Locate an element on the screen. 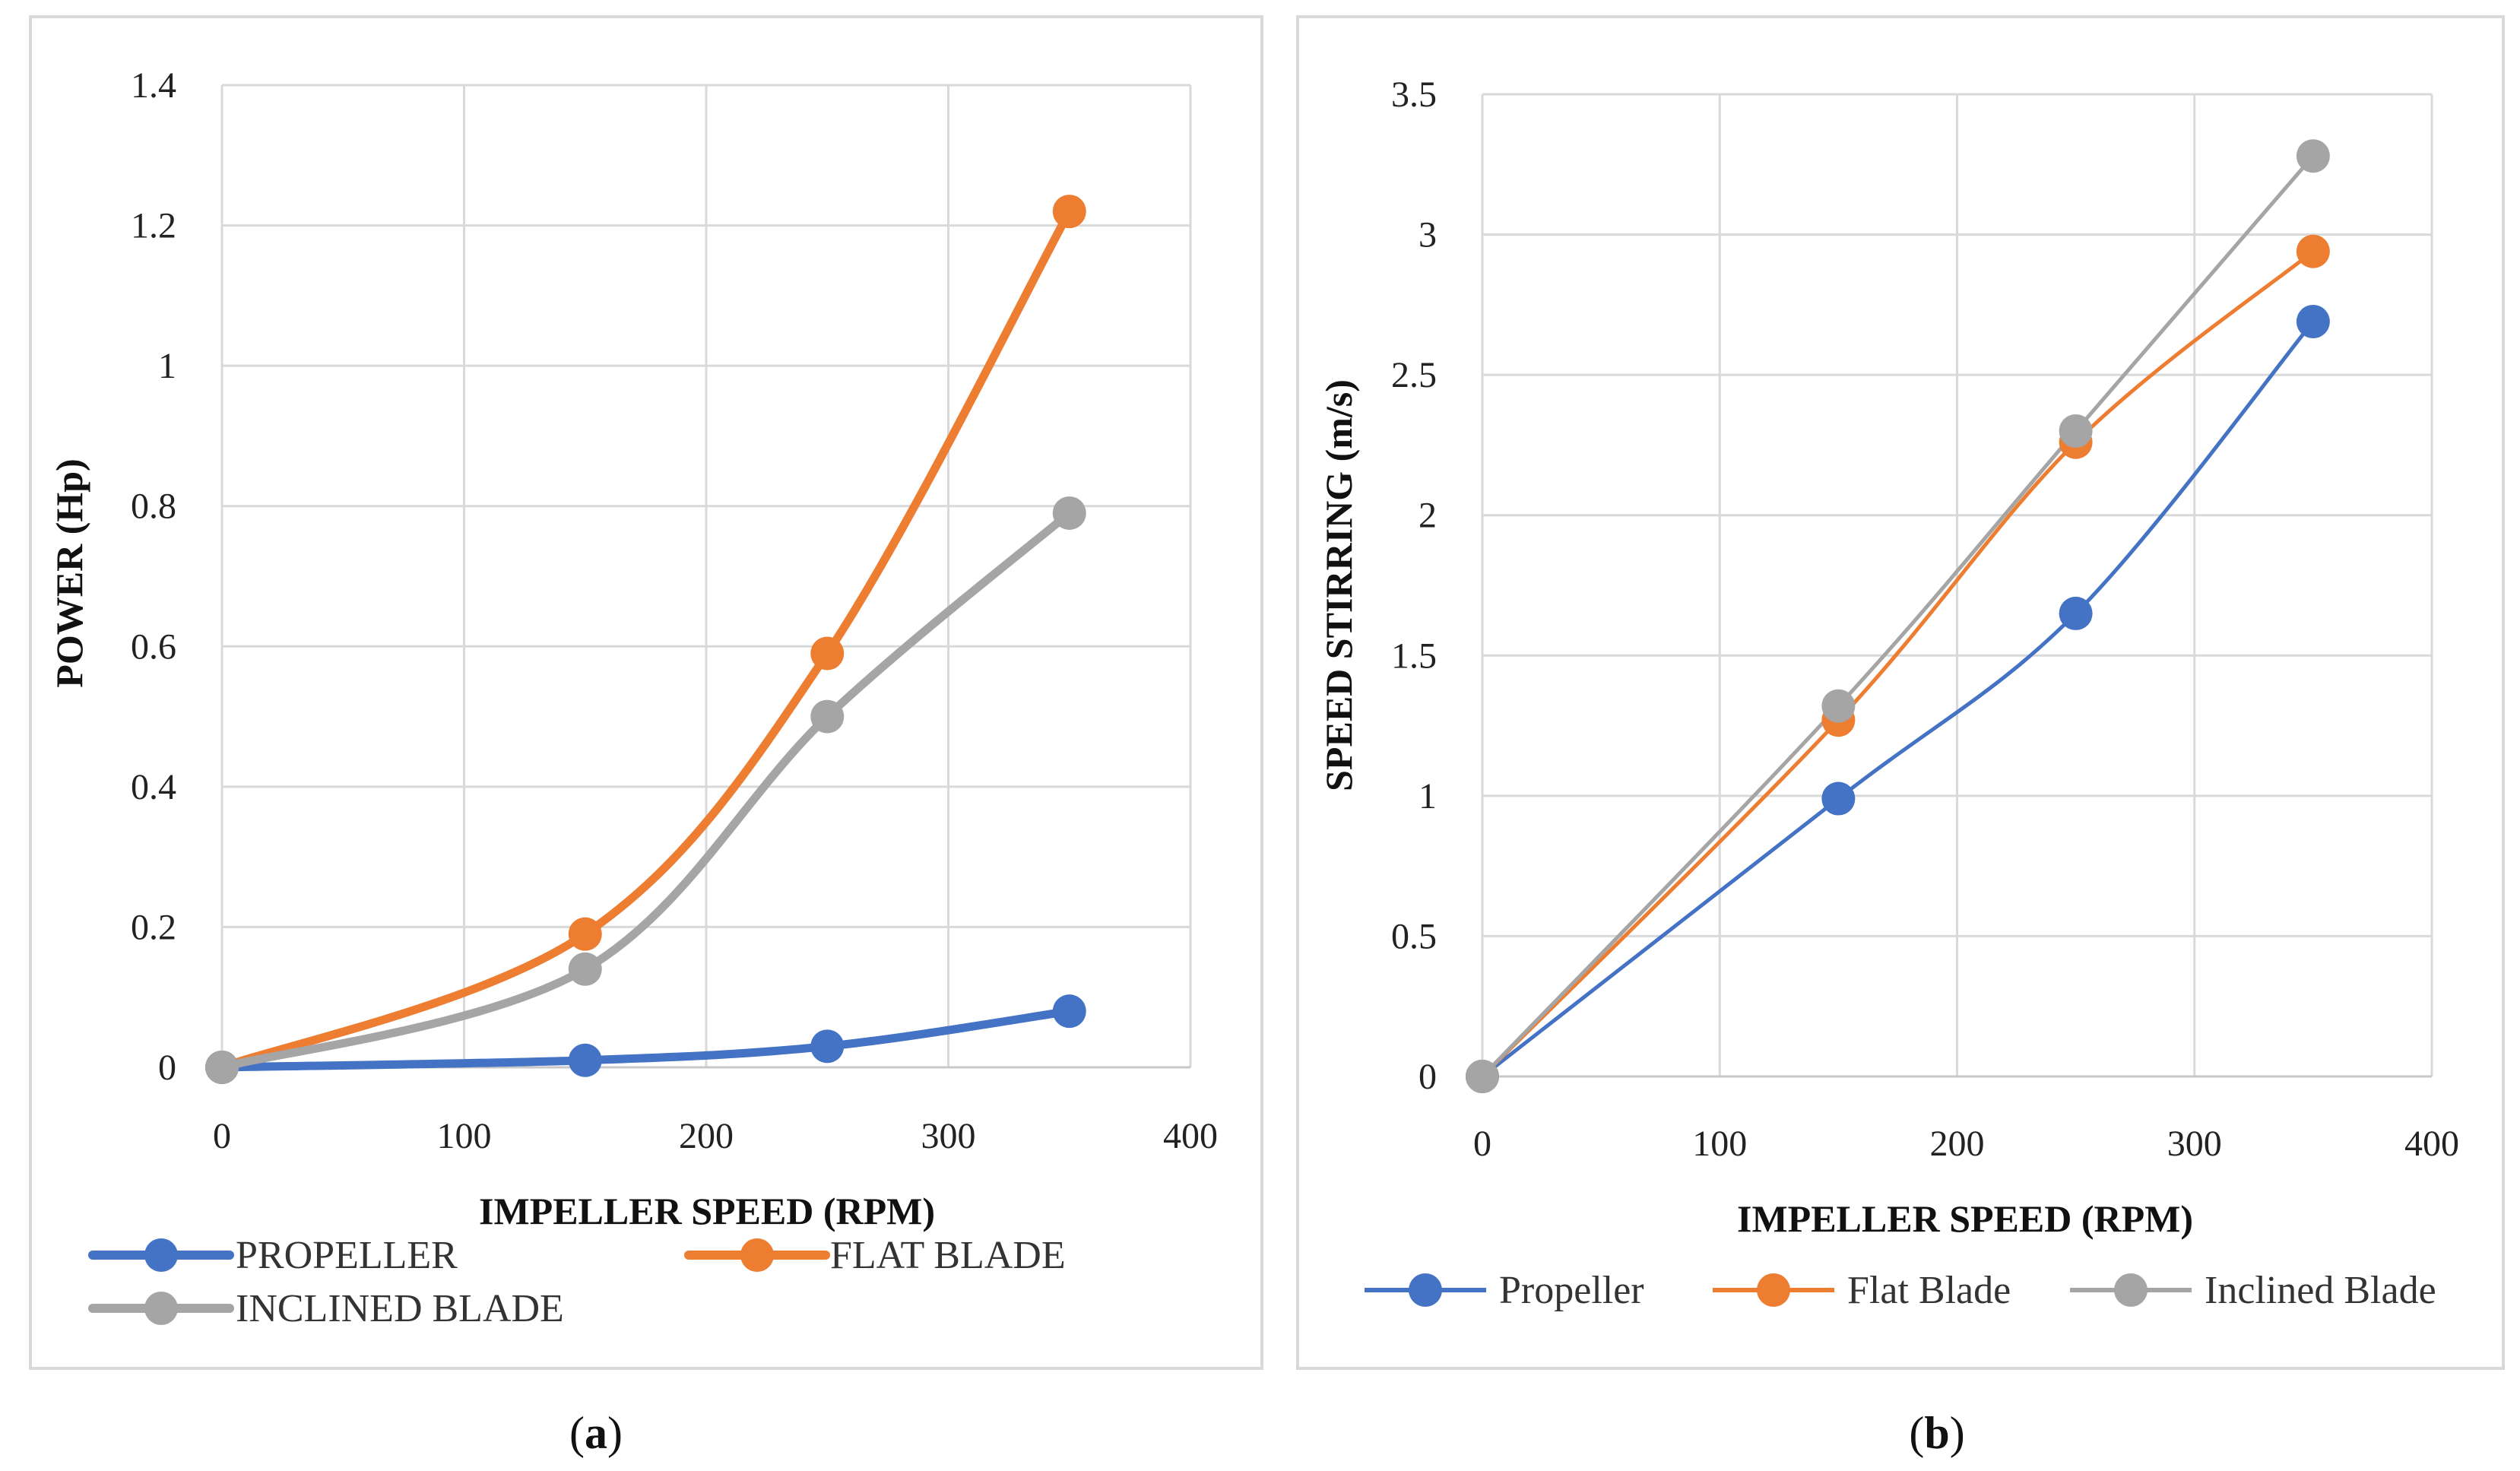 The height and width of the screenshot is (1471, 2520). series-line-propeller is located at coordinates (645, 1039).